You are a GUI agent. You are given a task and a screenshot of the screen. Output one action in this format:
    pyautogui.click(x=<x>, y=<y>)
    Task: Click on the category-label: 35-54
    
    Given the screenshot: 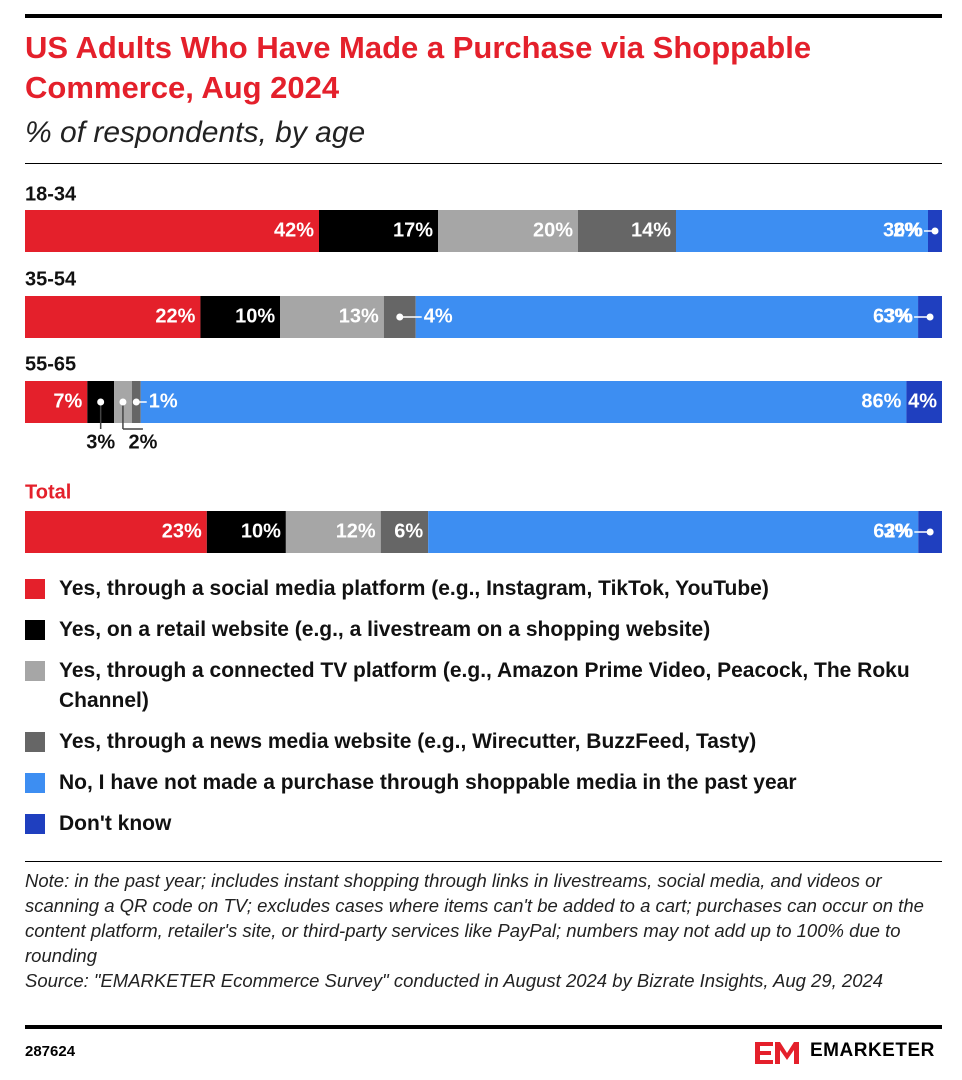 What is the action you would take?
    pyautogui.click(x=51, y=279)
    